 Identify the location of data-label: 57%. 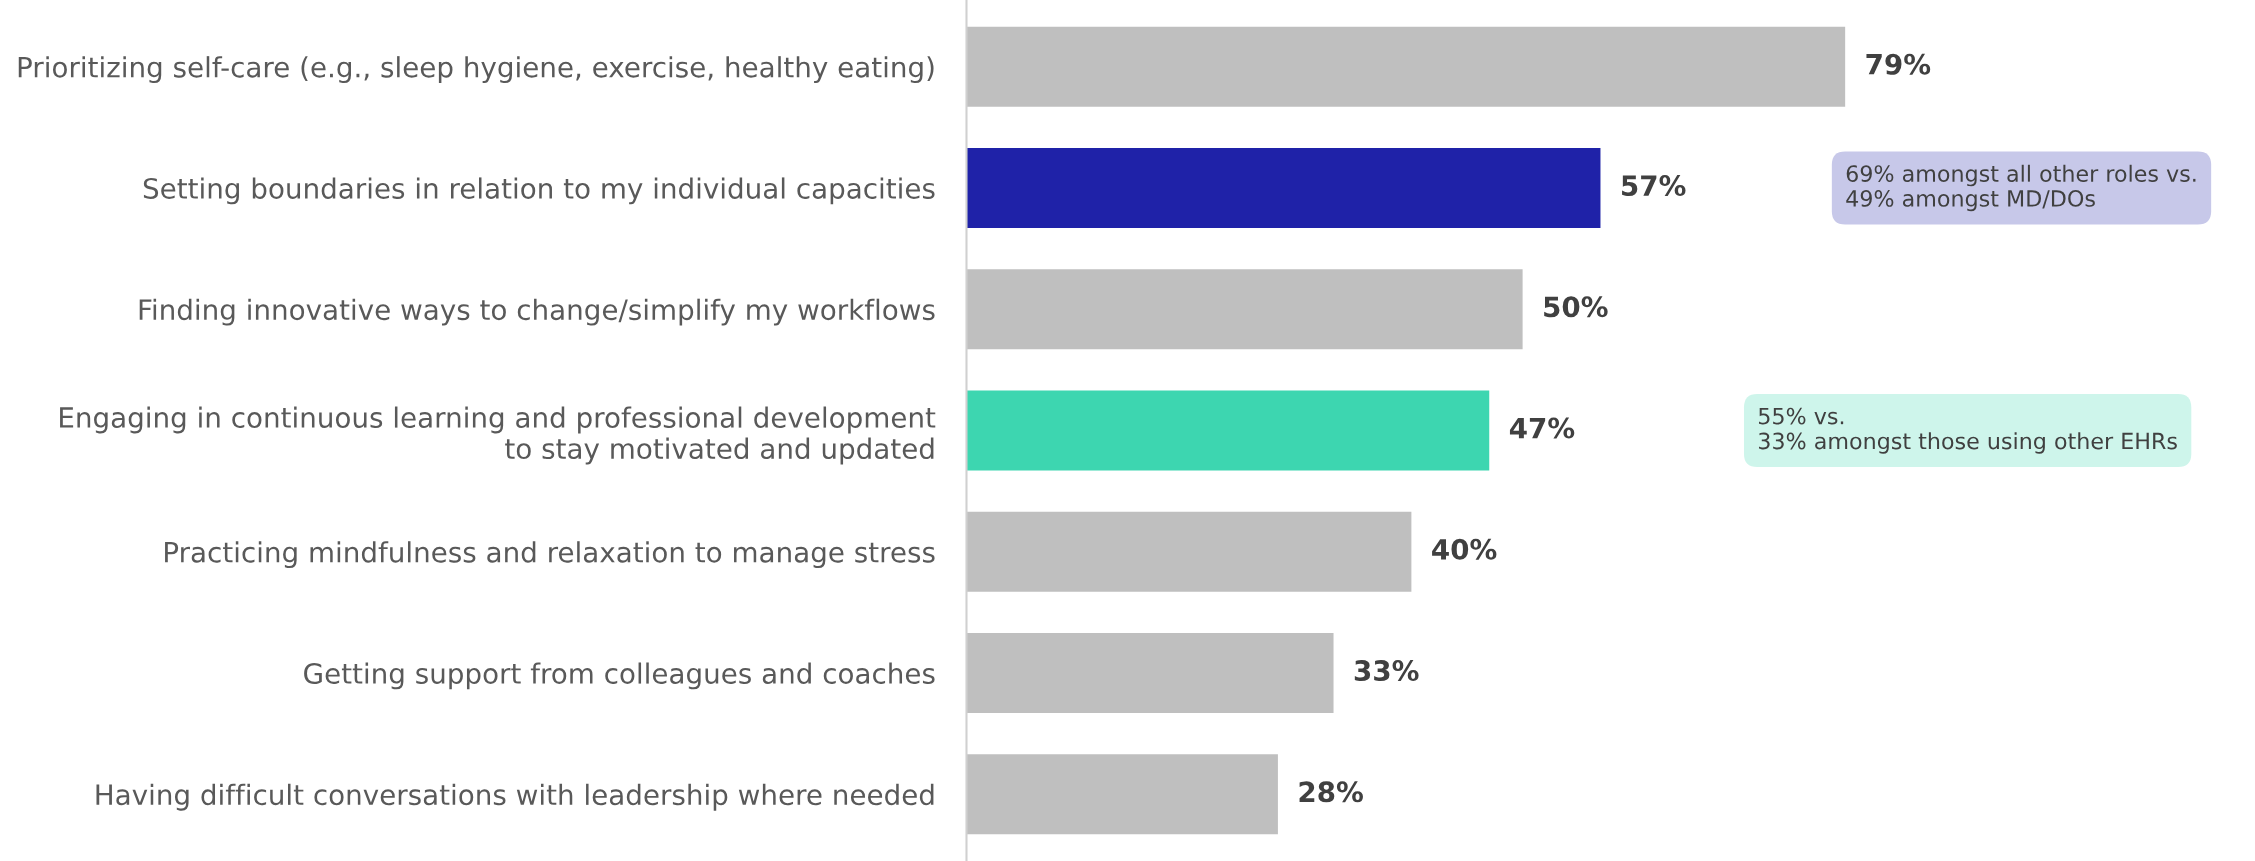
(1654, 186).